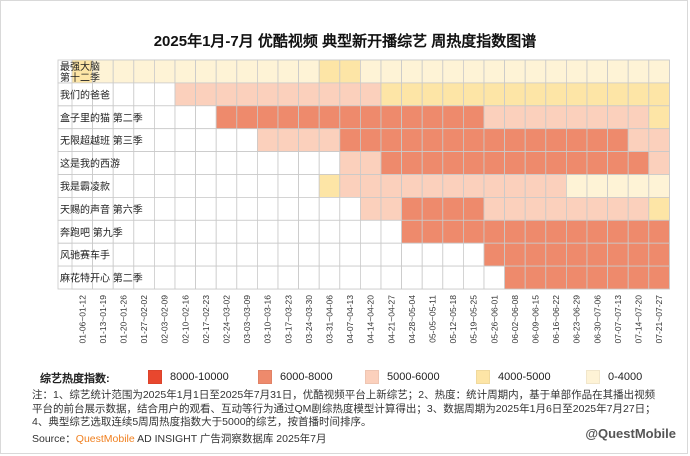 This screenshot has height=456, width=690. I want to click on row-label: 我们的爸爸, so click(85, 94).